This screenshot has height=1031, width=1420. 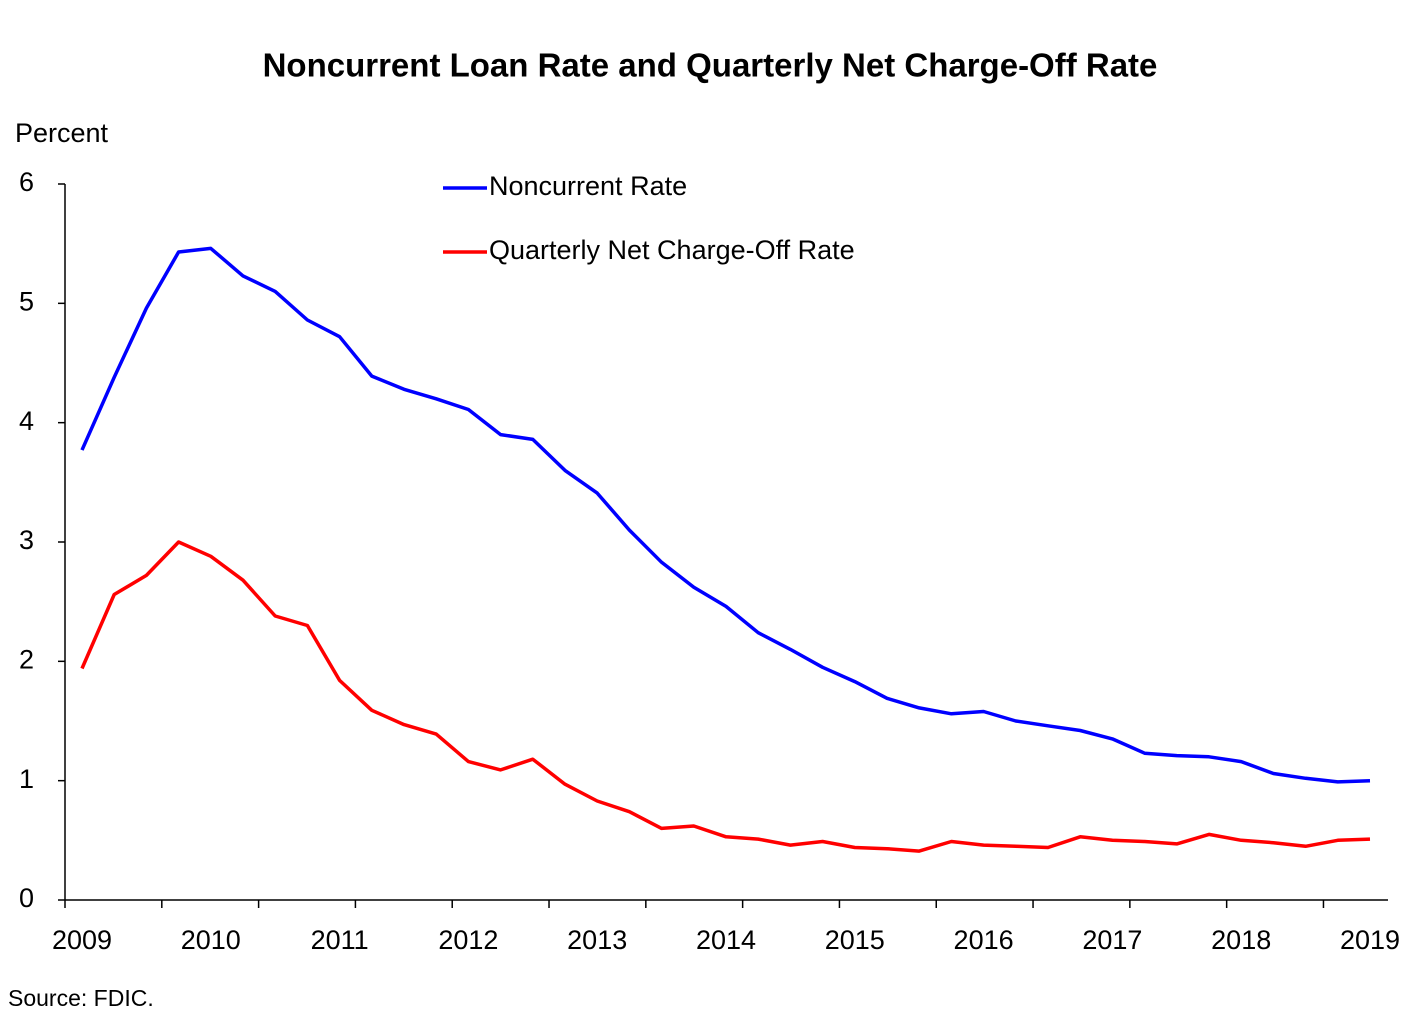 I want to click on source-note: Source: FDIC., so click(x=81, y=998).